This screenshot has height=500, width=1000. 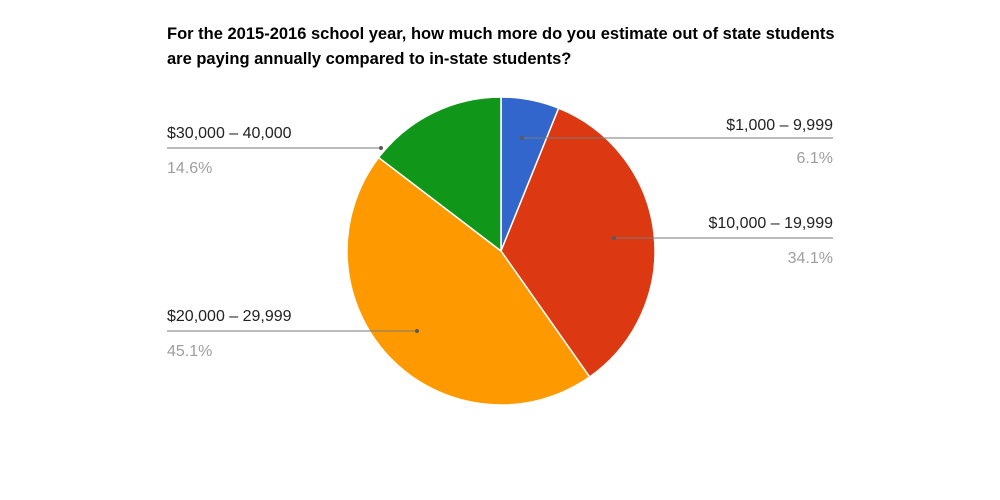 I want to click on slice-label-1-000-9-999: $1,000 – 9,999, so click(x=779, y=125).